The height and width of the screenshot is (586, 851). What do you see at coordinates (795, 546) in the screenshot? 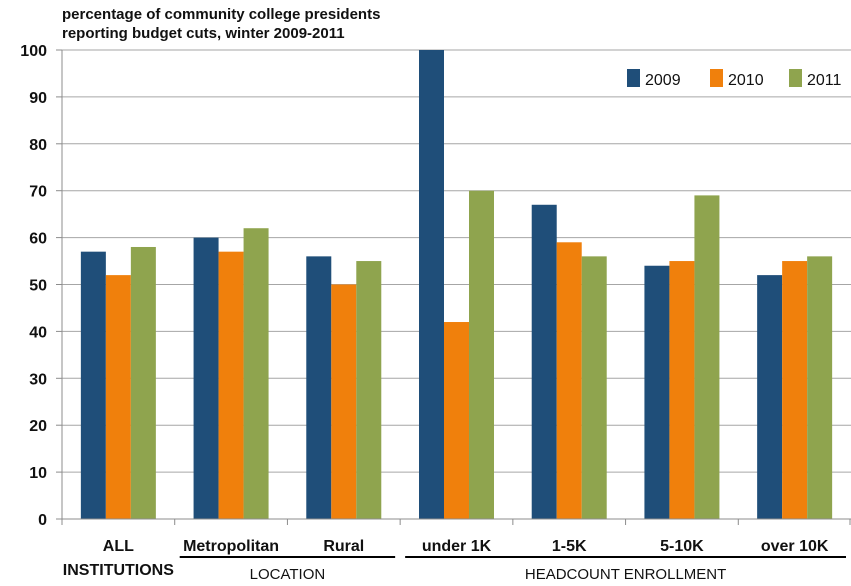
I see `category-label-6: over 10K` at bounding box center [795, 546].